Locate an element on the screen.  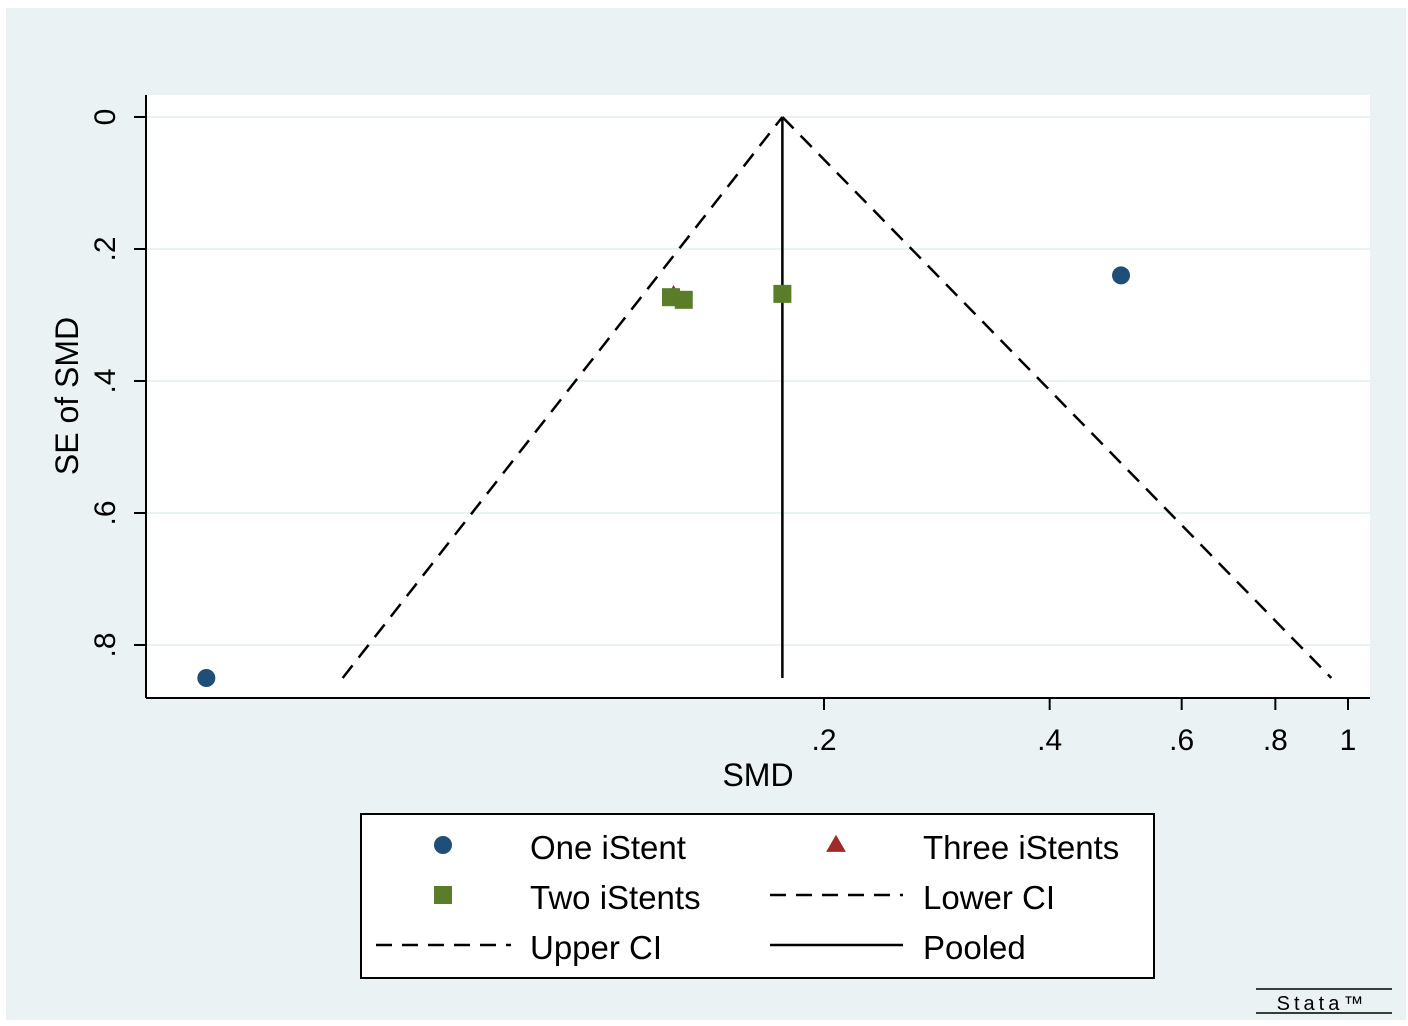
x-tick-label: .6 is located at coordinates (1181, 740).